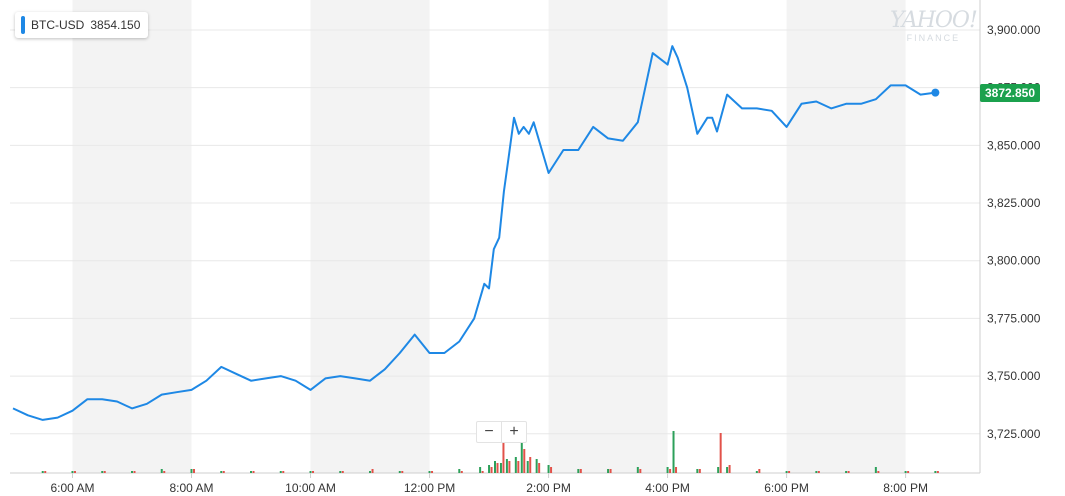 This screenshot has width=1065, height=496. I want to click on legend-symbol: BTC-USD, so click(58, 25).